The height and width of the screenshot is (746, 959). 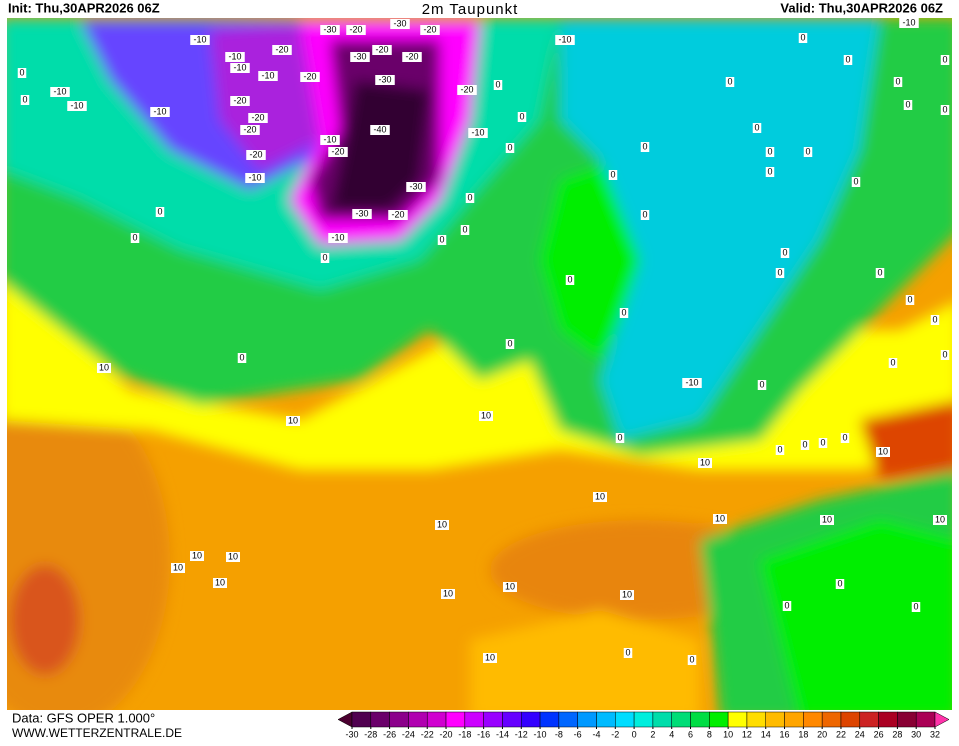 I want to click on colorbar-tick-label: -8, so click(x=559, y=734).